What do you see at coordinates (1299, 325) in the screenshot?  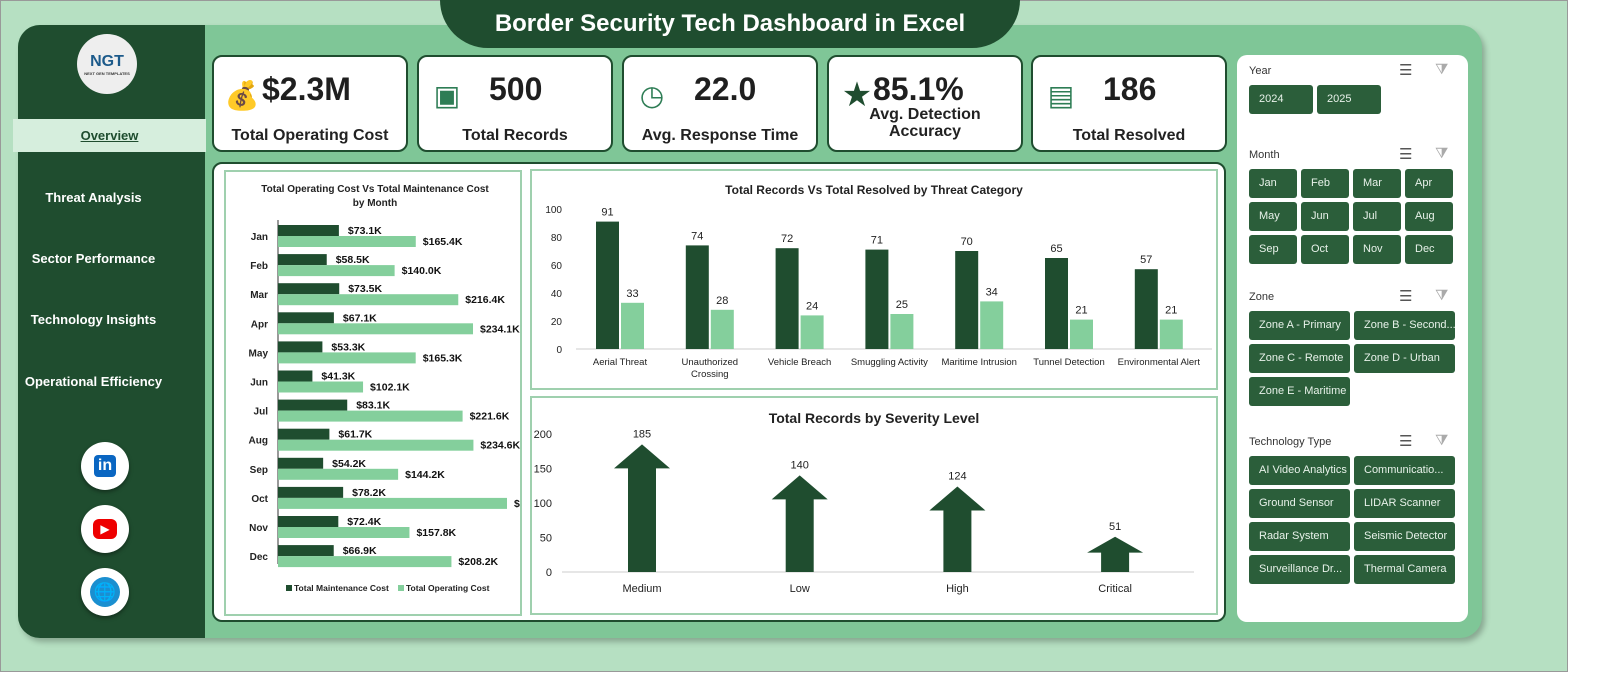 I see `slicer-item: Zone A - Primary` at bounding box center [1299, 325].